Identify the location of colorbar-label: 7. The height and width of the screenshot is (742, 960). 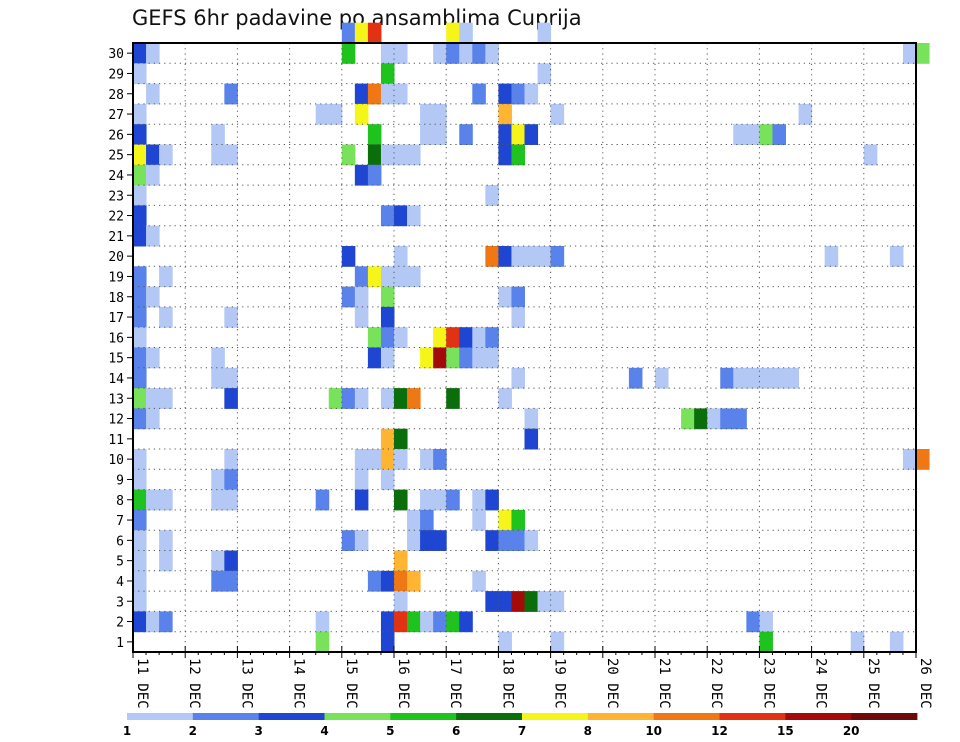
(522, 731).